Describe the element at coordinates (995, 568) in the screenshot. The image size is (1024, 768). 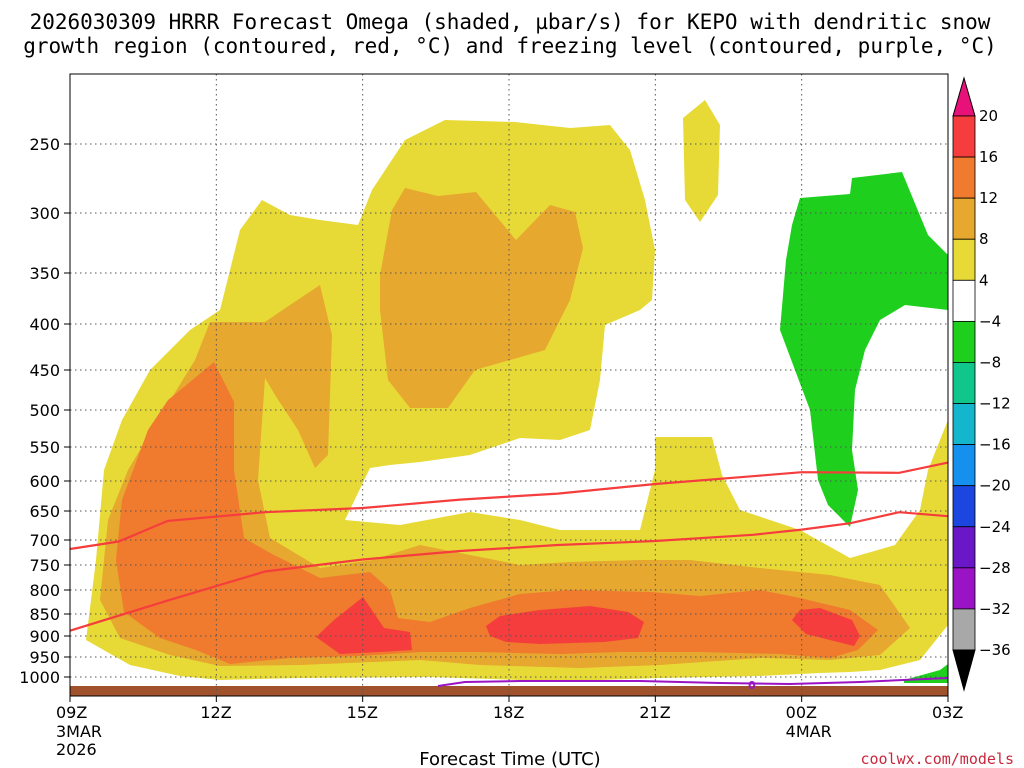
I see `colorbar-label: −28` at that location.